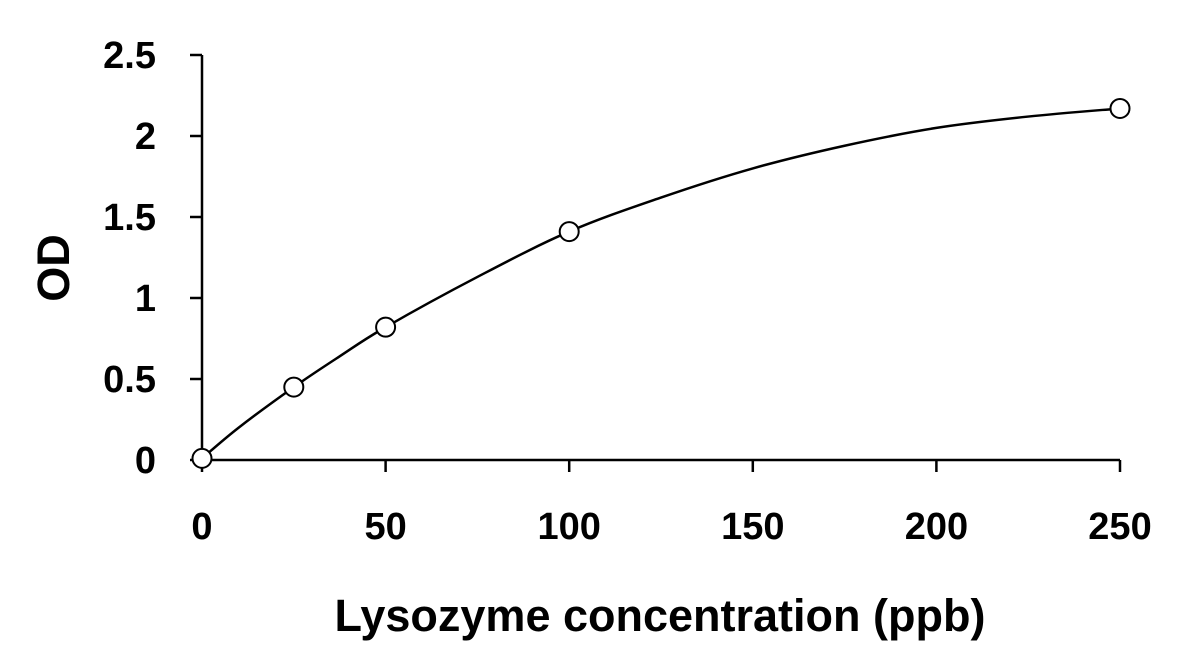 The width and height of the screenshot is (1194, 671). I want to click on y-tick-label: 1, so click(145, 299).